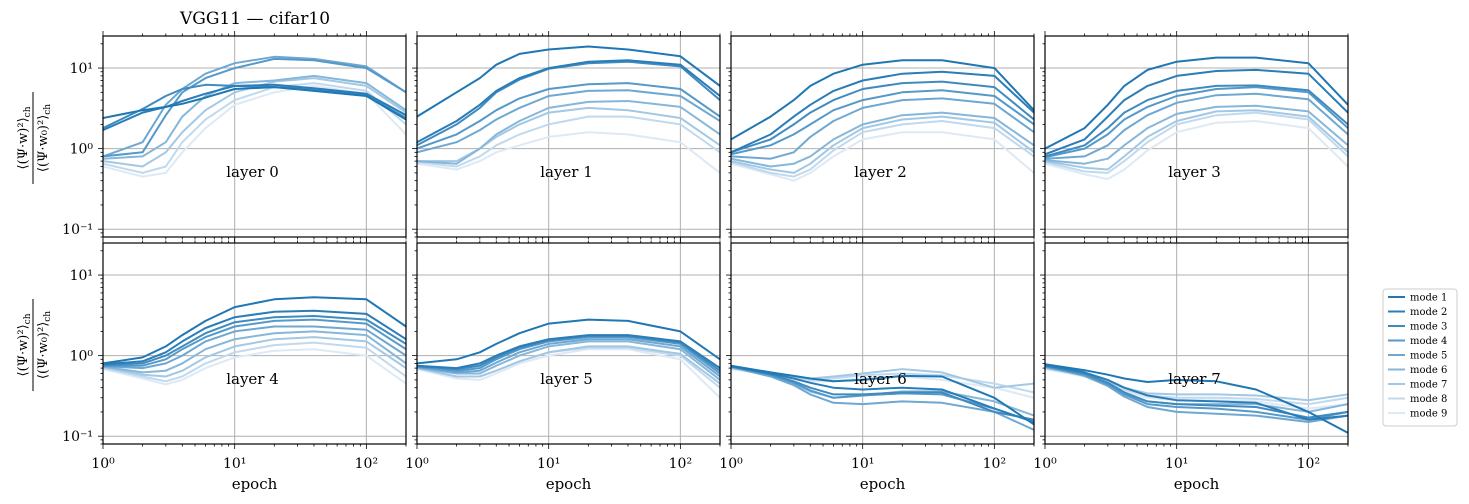 The width and height of the screenshot is (1469, 504). What do you see at coordinates (82, 357) in the screenshot?
I see `y-tick-label: 10⁰` at bounding box center [82, 357].